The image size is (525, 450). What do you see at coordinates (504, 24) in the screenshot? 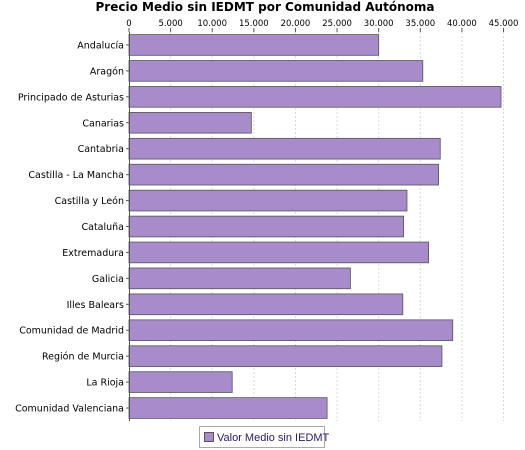
I see `x-tick-label: 45.000` at bounding box center [504, 24].